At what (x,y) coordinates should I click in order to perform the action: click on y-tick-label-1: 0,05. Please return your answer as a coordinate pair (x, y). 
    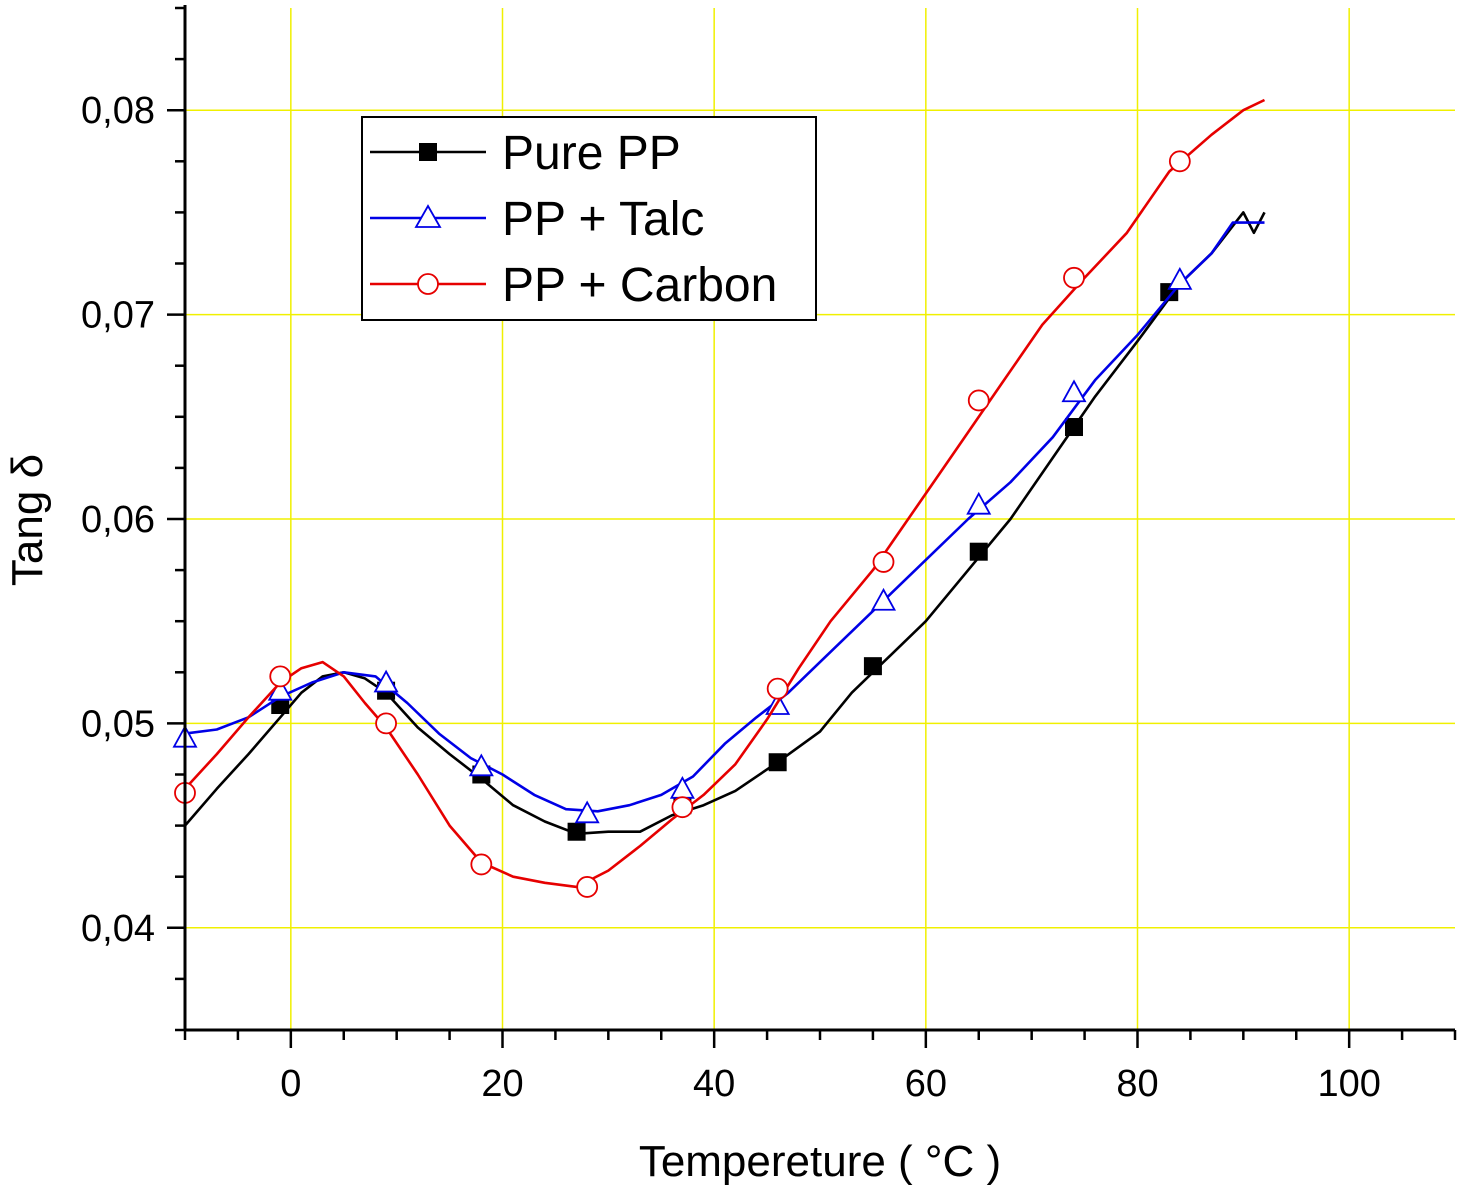
    Looking at the image, I should click on (118, 724).